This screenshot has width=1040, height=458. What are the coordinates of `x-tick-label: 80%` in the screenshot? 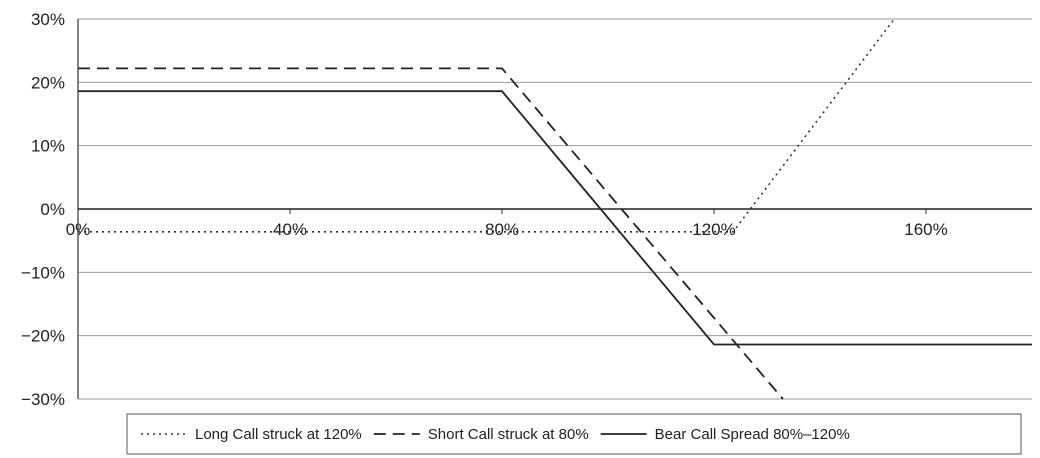 It's located at (502, 229).